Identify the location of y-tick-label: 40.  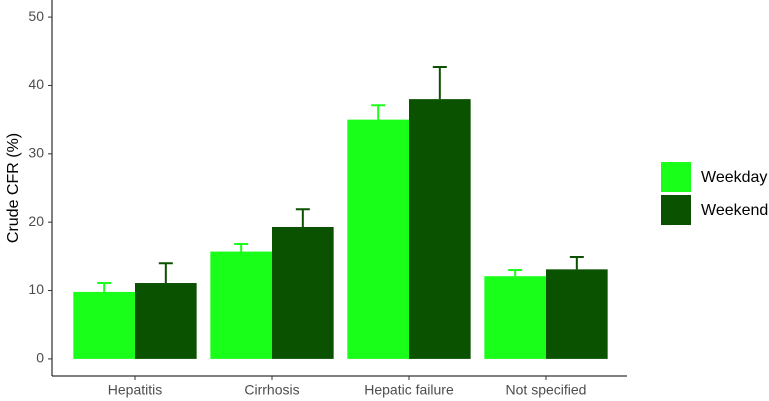
(36, 84).